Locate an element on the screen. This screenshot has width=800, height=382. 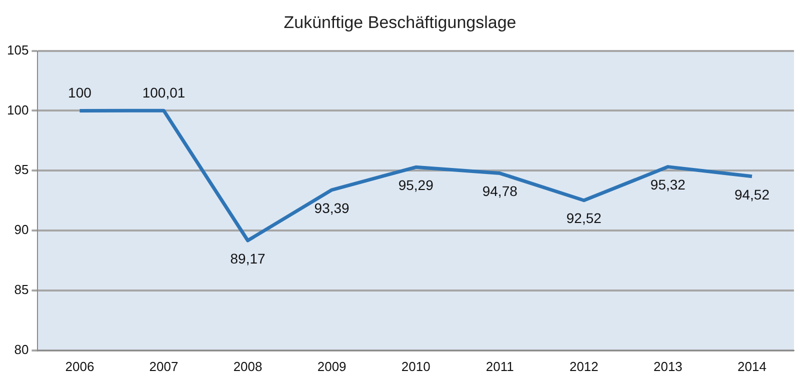
data-label: 100 is located at coordinates (80, 92).